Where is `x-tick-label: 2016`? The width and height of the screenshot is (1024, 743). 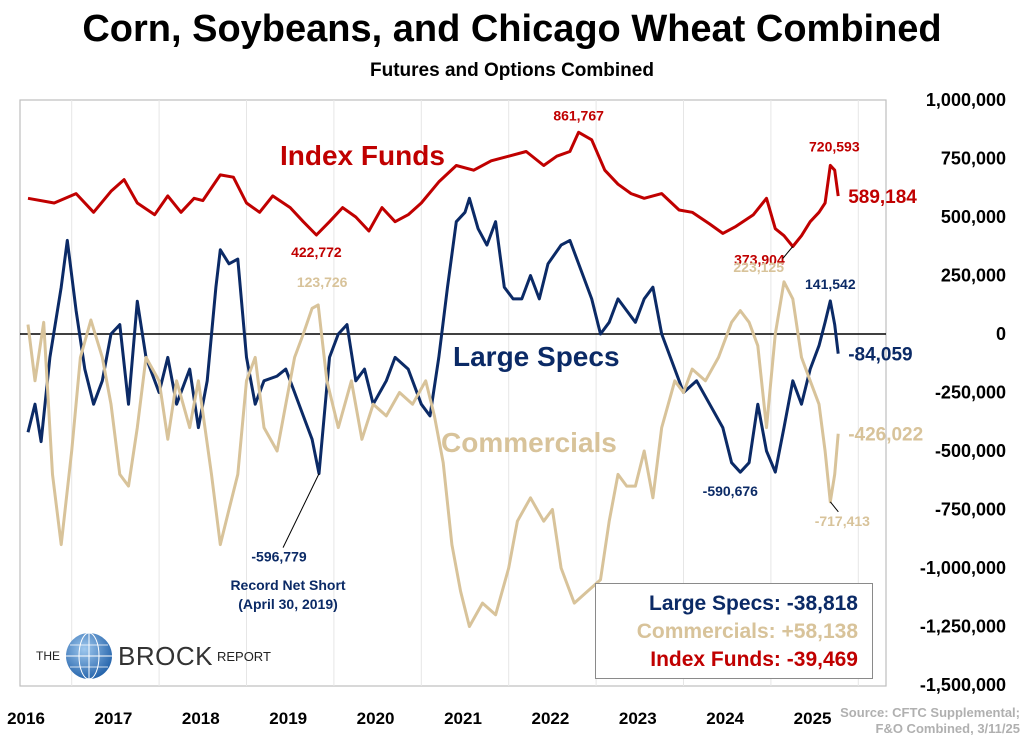
x-tick-label: 2016 is located at coordinates (26, 718).